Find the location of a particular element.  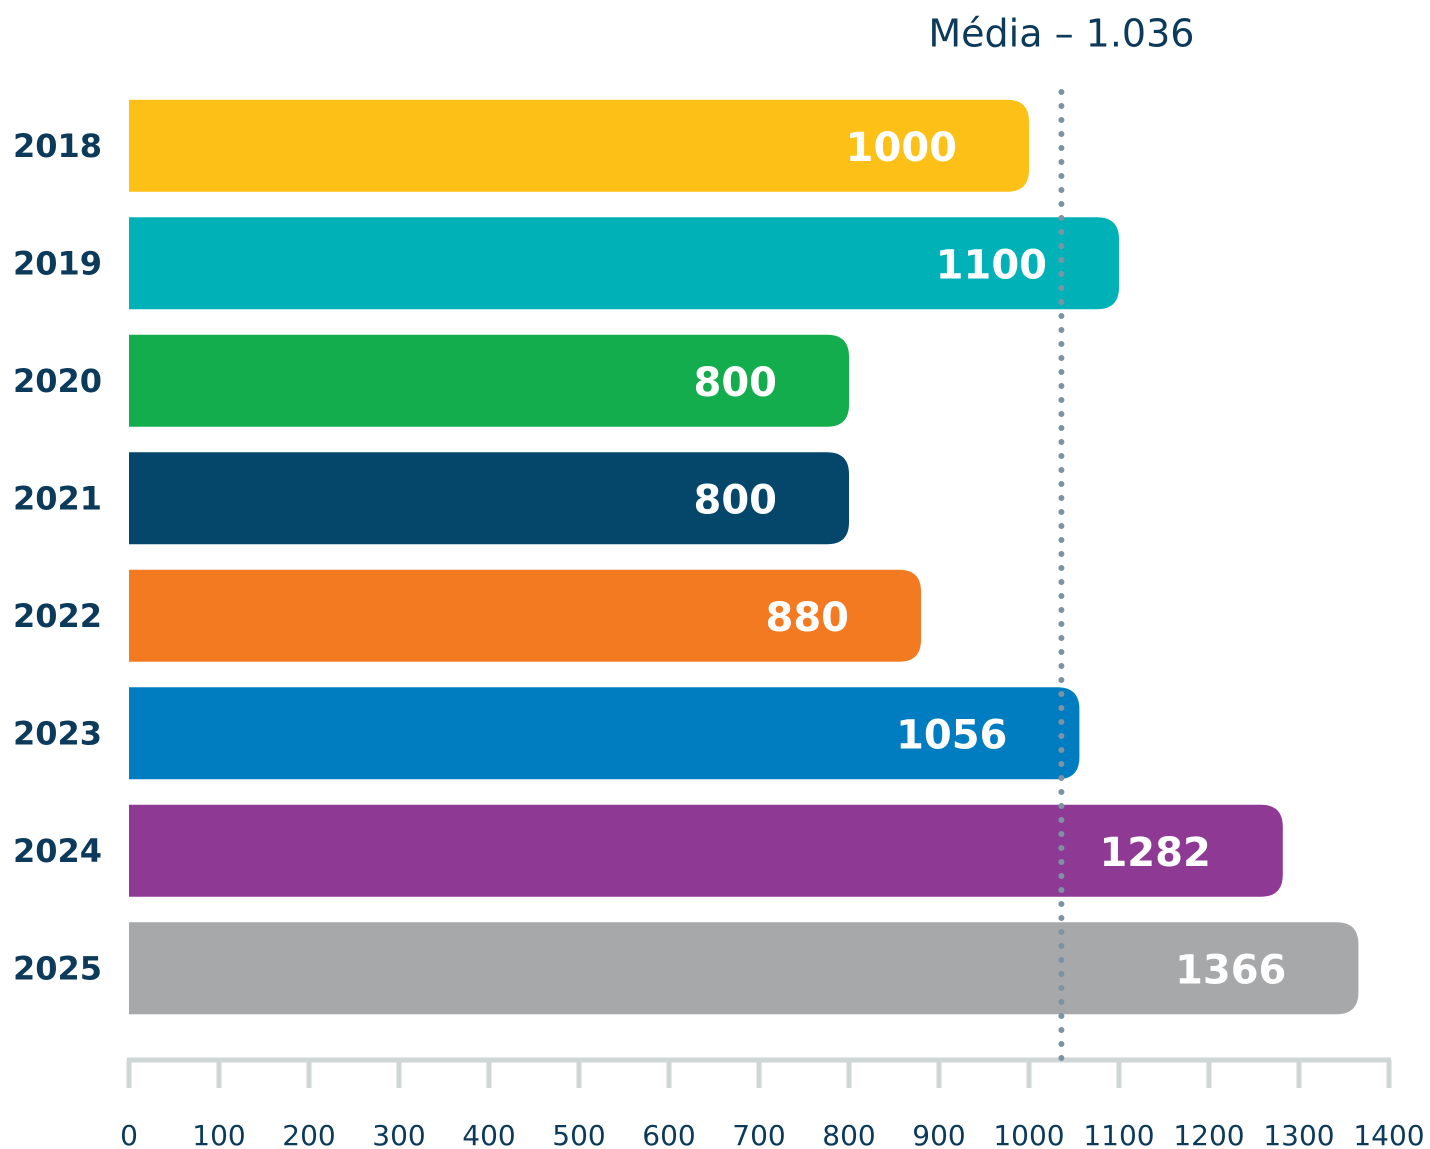

y-tick-label: 2019 is located at coordinates (57, 263).